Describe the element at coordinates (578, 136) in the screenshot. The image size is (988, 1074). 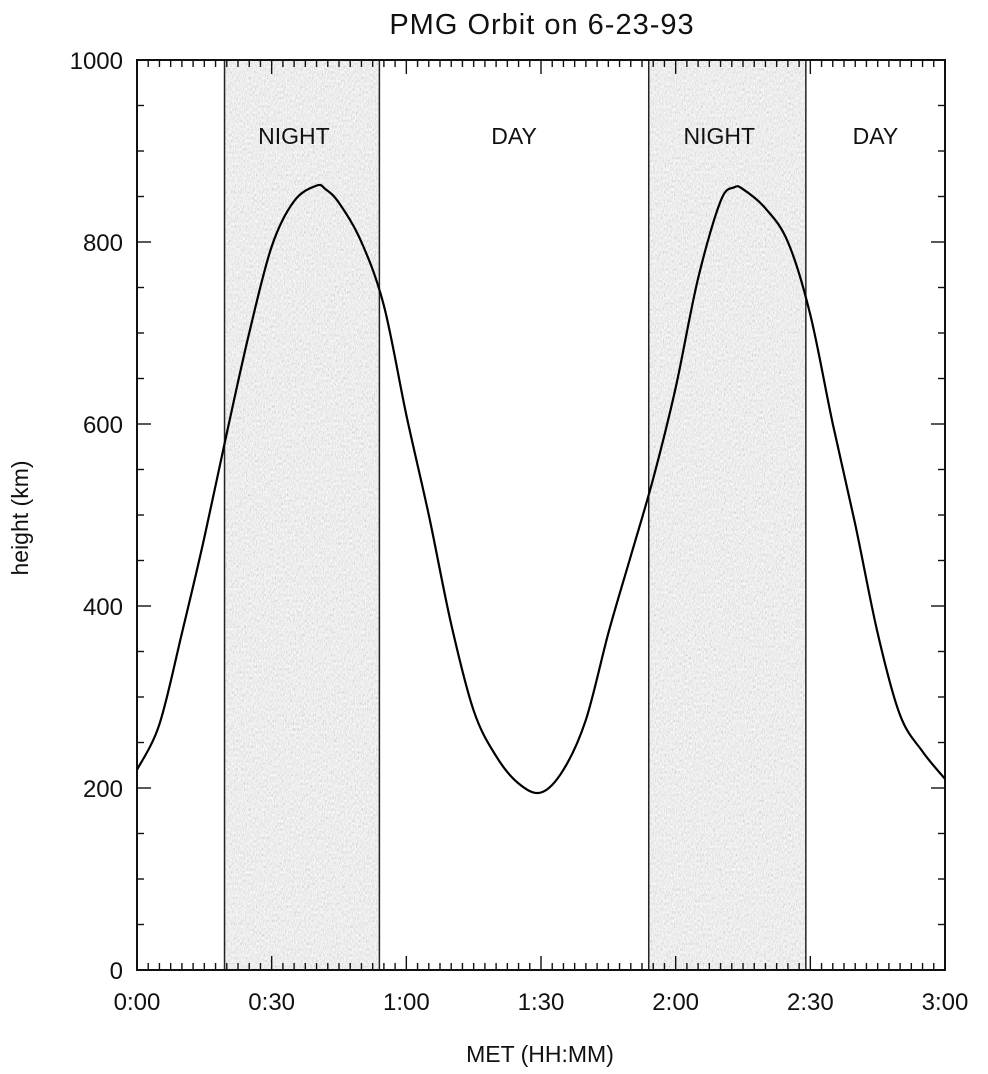
I see `day-night-labels: NIGHT DAY NIGHT DAY` at that location.